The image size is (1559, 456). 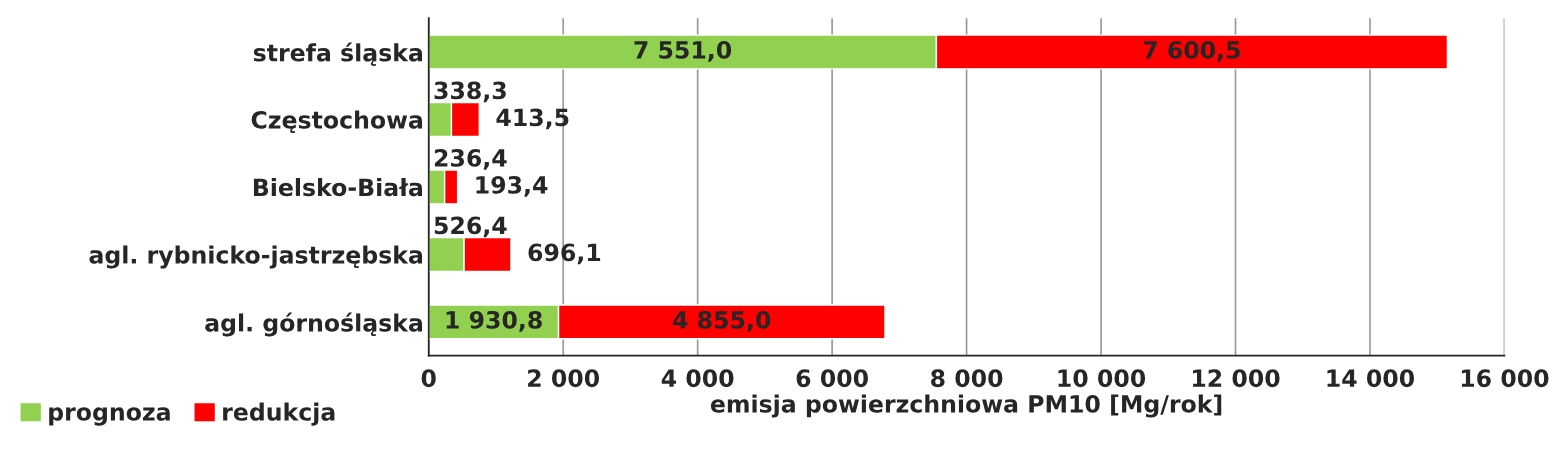 What do you see at coordinates (337, 122) in the screenshot?
I see `y-tick-label: Częstochowa` at bounding box center [337, 122].